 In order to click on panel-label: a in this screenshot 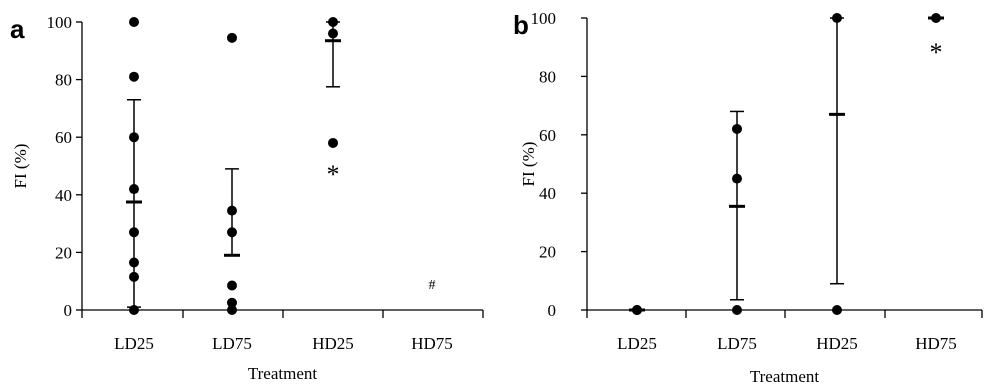, I will do `click(17, 29)`.